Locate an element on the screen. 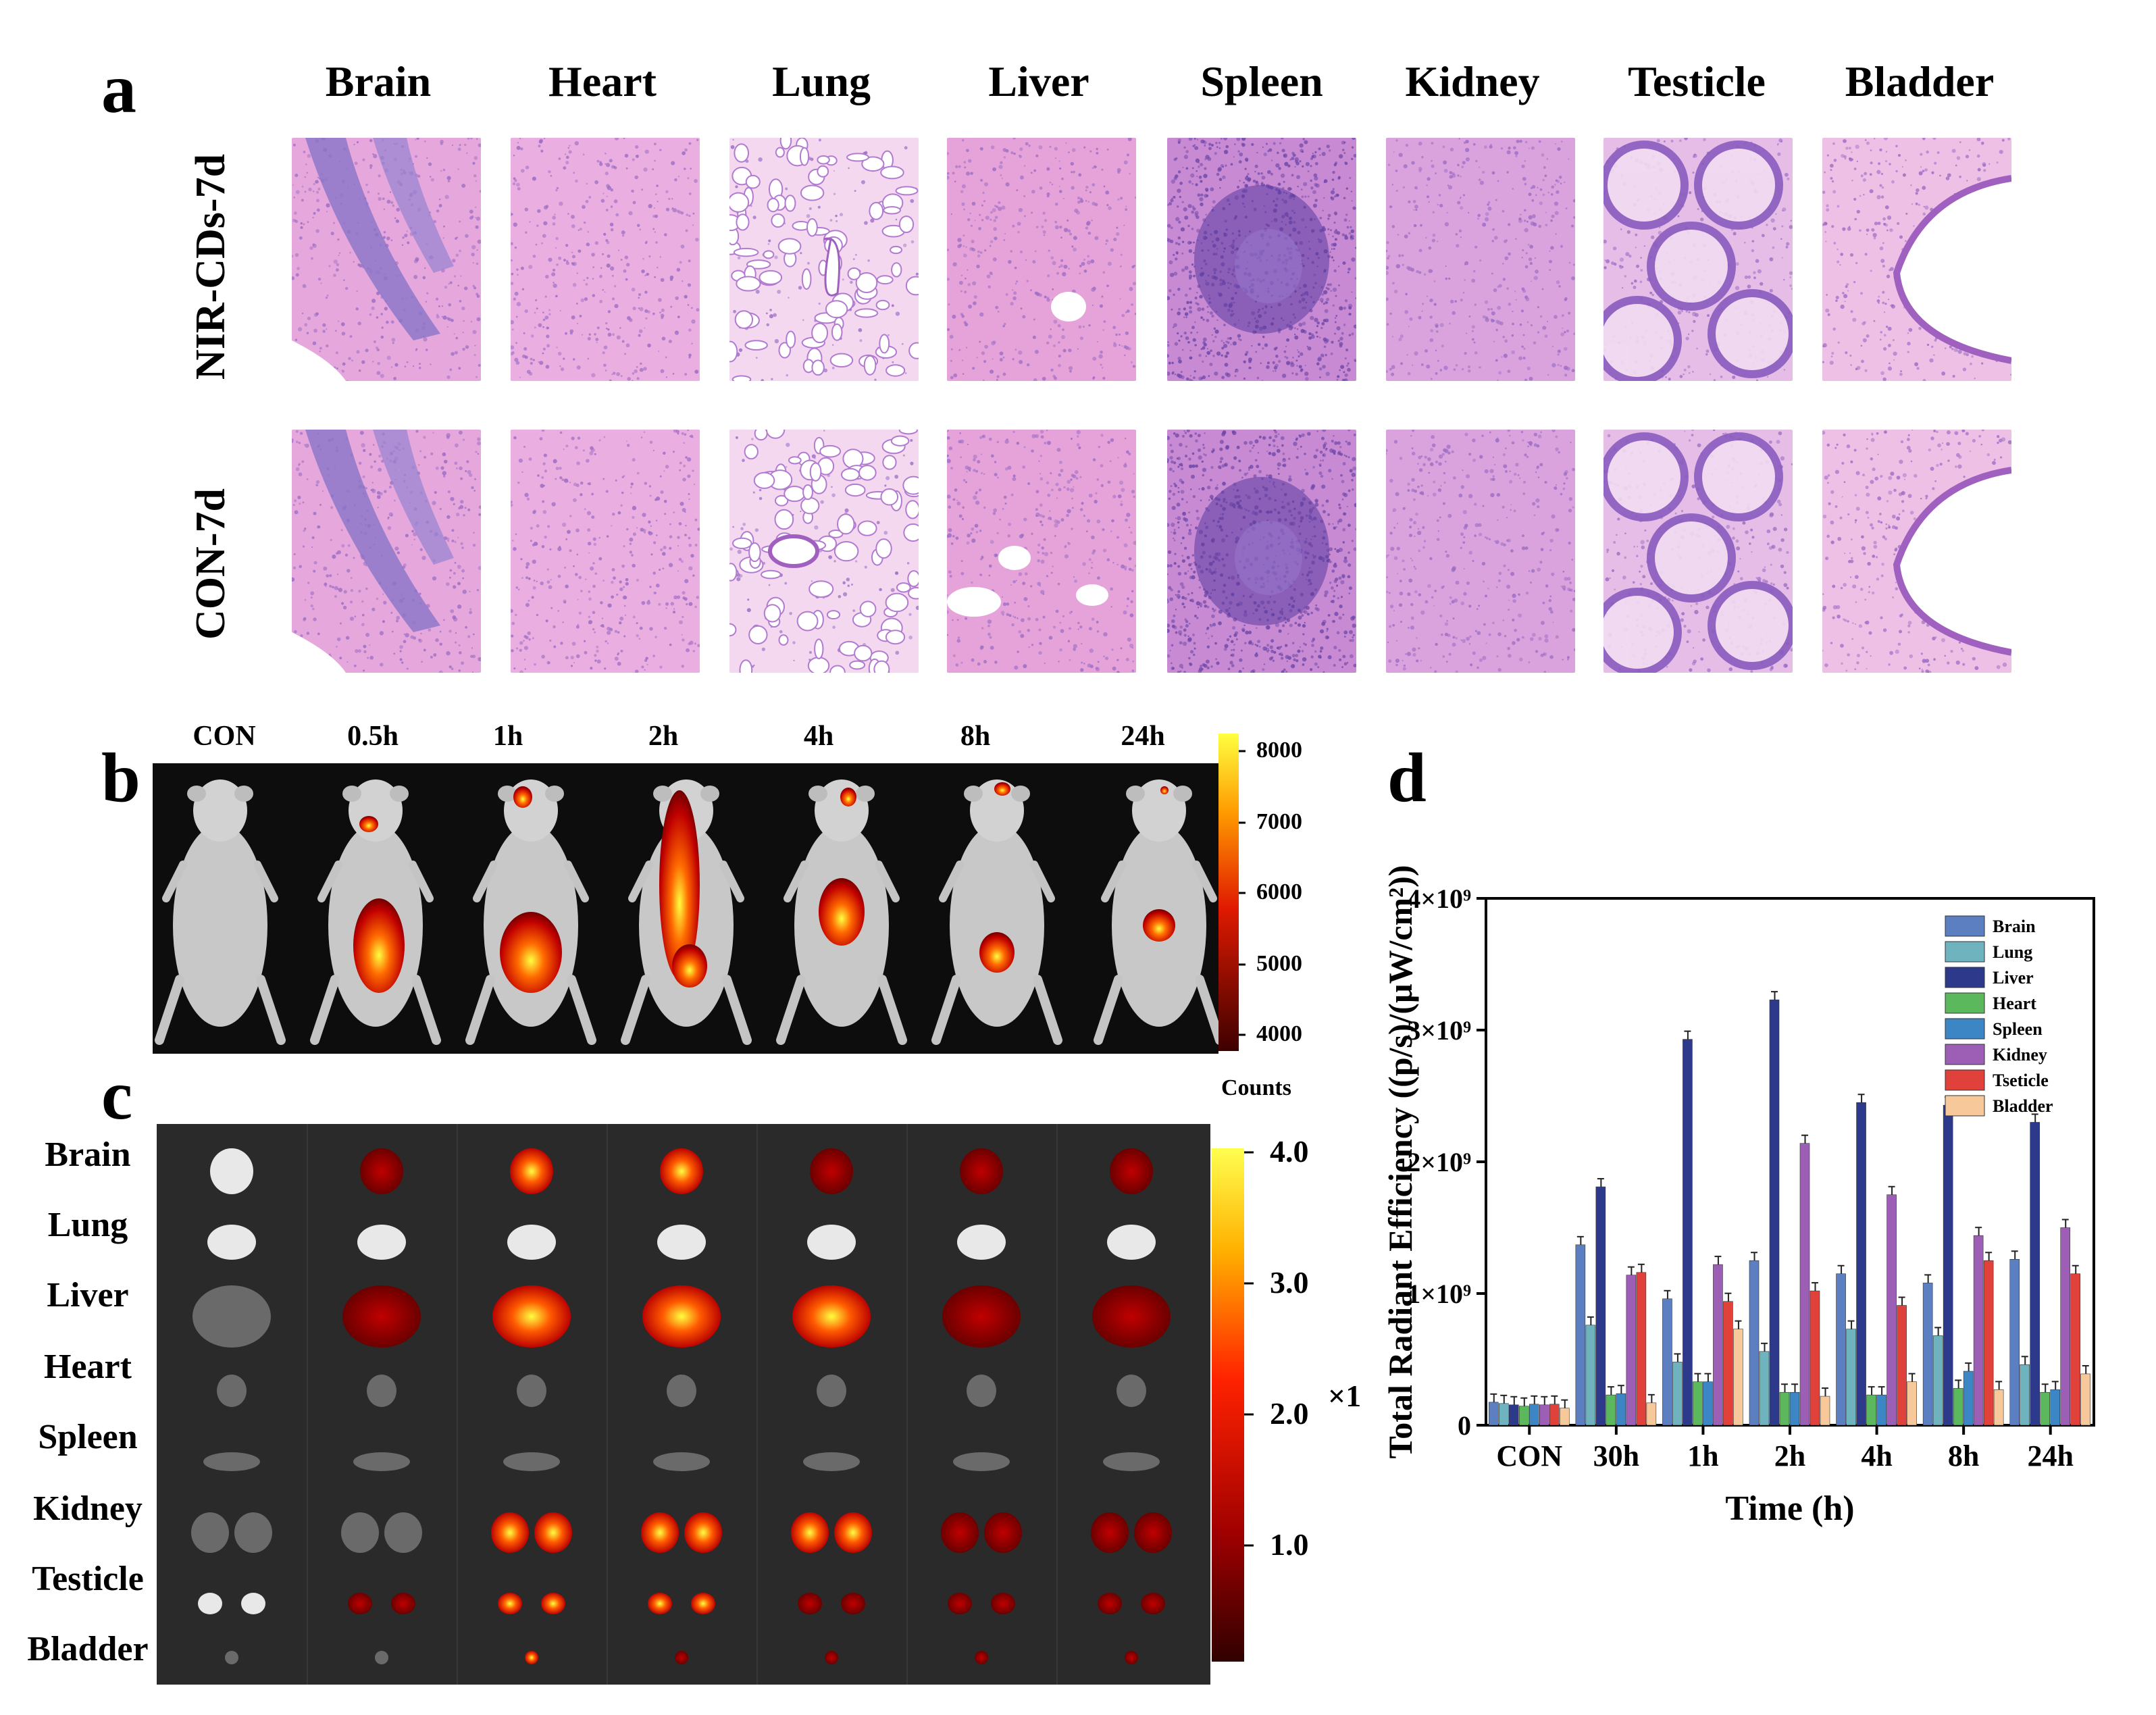 This screenshot has width=2156, height=1715. x-axis-label: Time (h) is located at coordinates (1789, 1508).